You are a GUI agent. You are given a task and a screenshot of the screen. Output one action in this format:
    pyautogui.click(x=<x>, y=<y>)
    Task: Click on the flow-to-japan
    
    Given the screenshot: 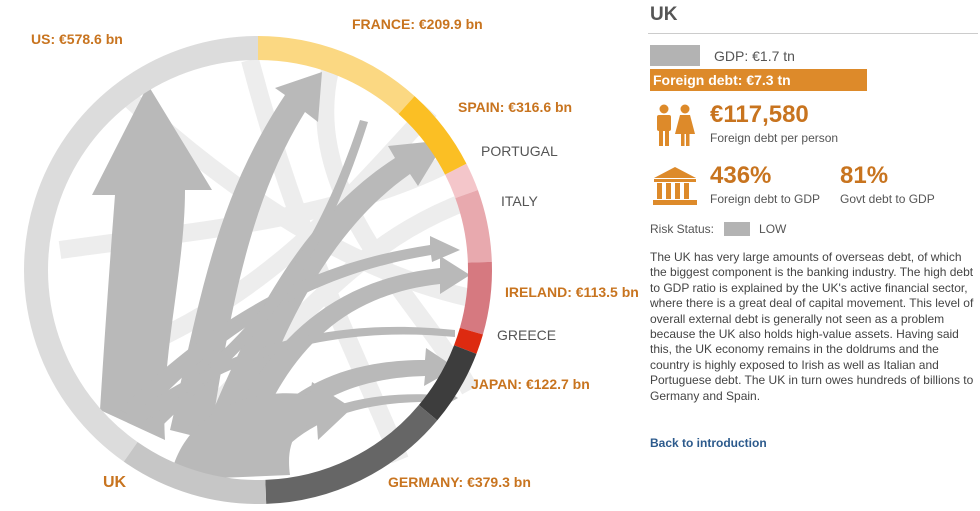 What is the action you would take?
    pyautogui.click(x=348, y=406)
    